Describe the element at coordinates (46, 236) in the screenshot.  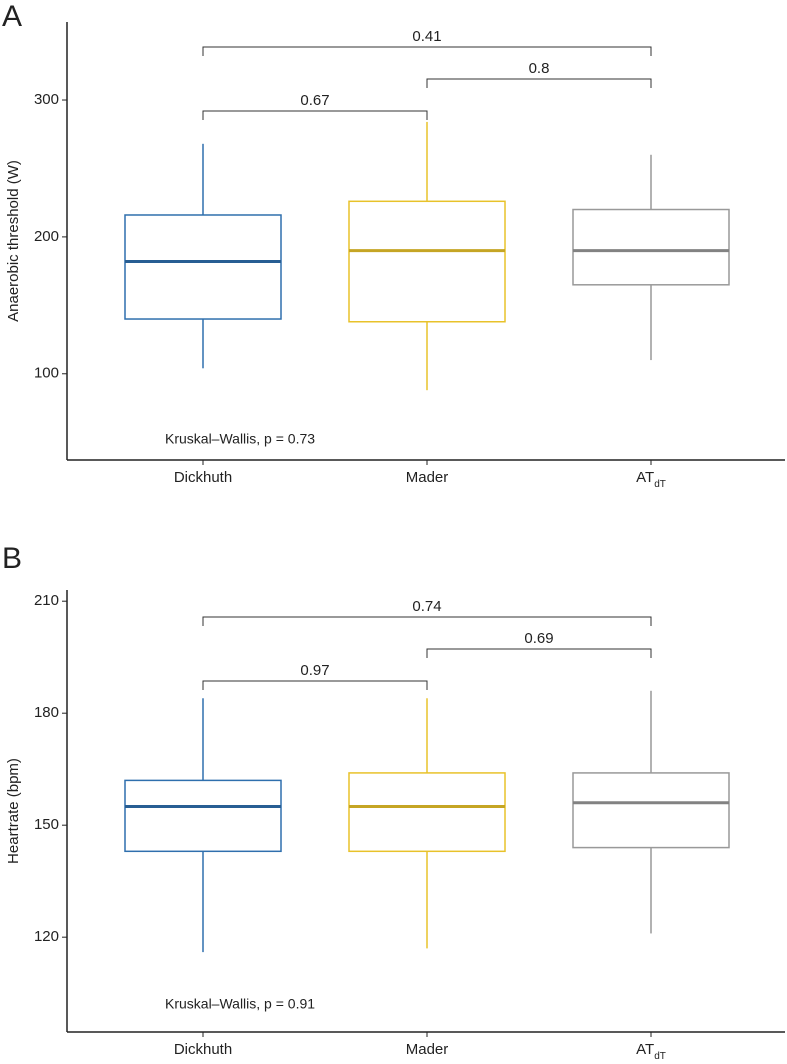
I see `y-tick-label: 200` at that location.